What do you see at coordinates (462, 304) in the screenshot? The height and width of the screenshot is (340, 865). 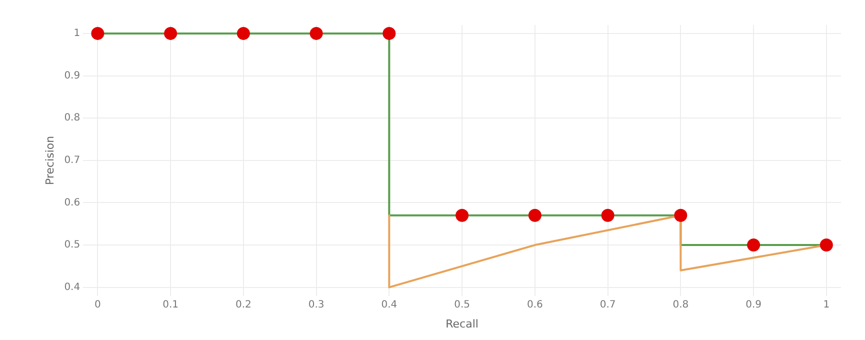 I see `x-tick-label: 0.5` at bounding box center [462, 304].